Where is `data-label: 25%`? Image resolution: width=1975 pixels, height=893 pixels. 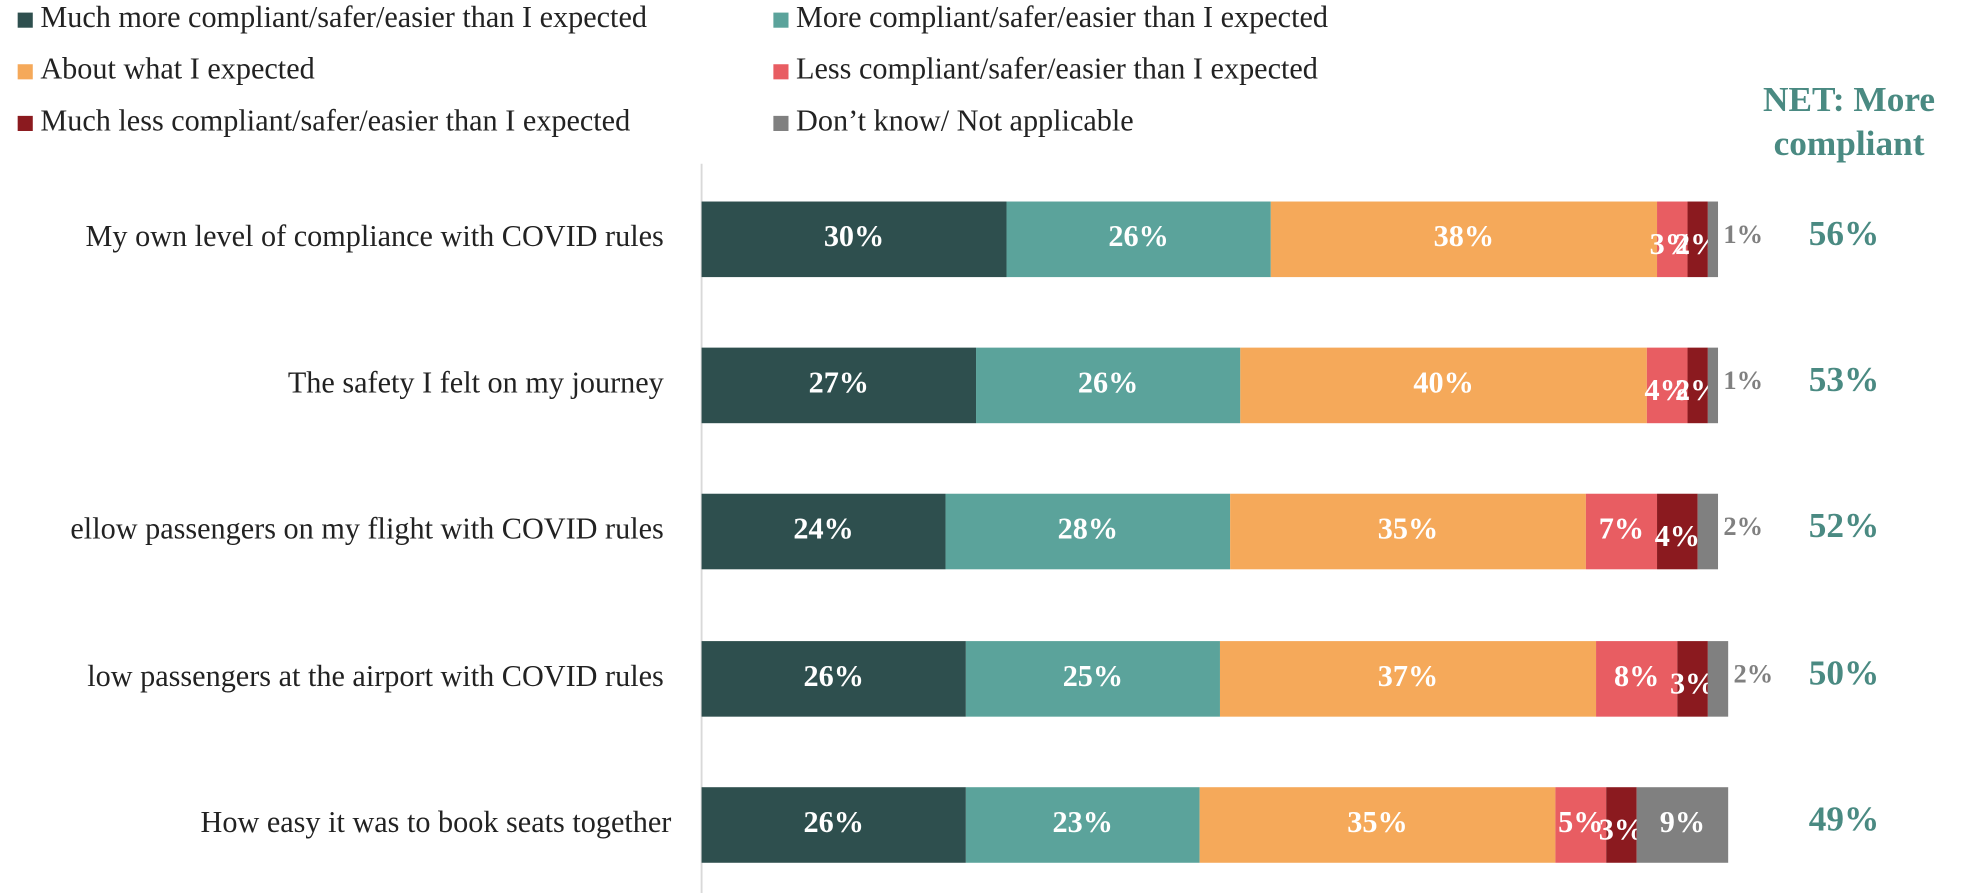 data-label: 25% is located at coordinates (1093, 676).